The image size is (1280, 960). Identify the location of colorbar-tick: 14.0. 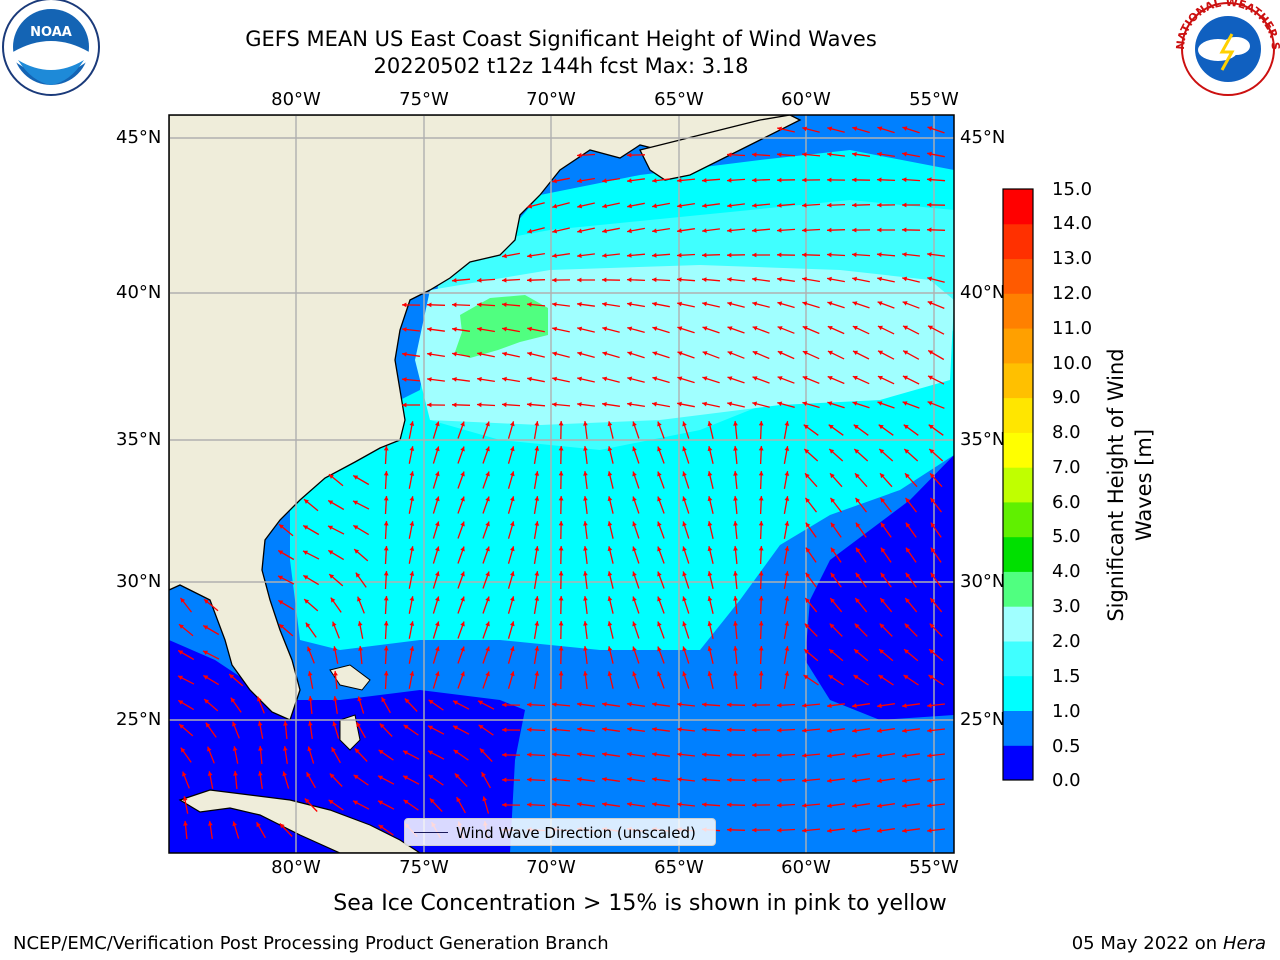
(1072, 223).